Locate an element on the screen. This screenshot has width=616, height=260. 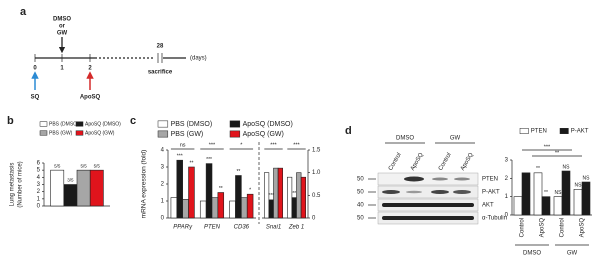
y-tick-label: 5 is located at coordinates (39, 171).